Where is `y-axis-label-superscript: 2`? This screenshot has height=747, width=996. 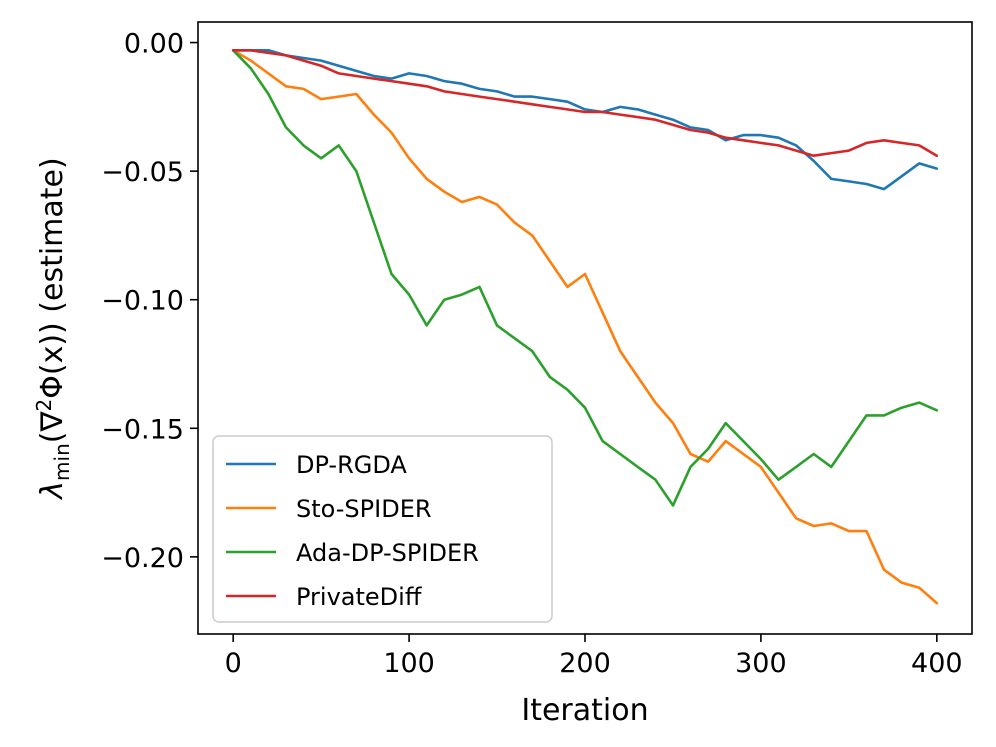
y-axis-label-superscript: 2 is located at coordinates (44, 405).